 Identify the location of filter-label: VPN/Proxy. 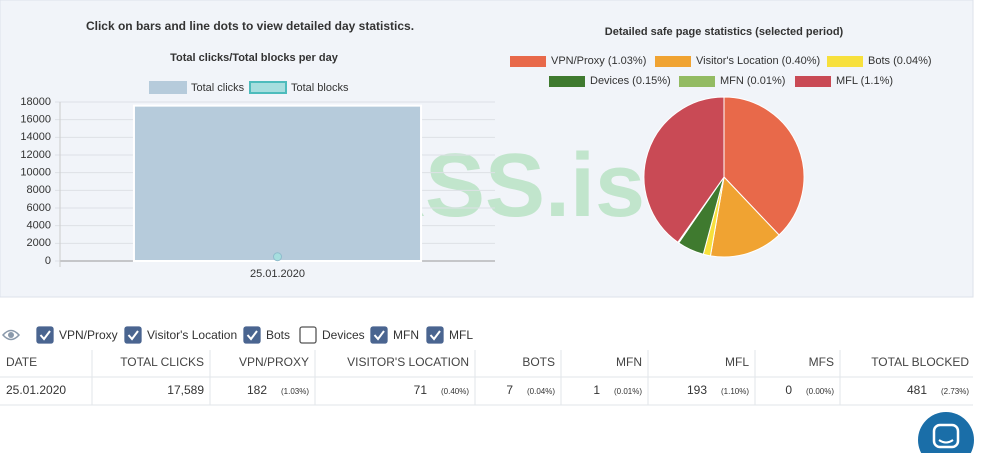
(88, 335).